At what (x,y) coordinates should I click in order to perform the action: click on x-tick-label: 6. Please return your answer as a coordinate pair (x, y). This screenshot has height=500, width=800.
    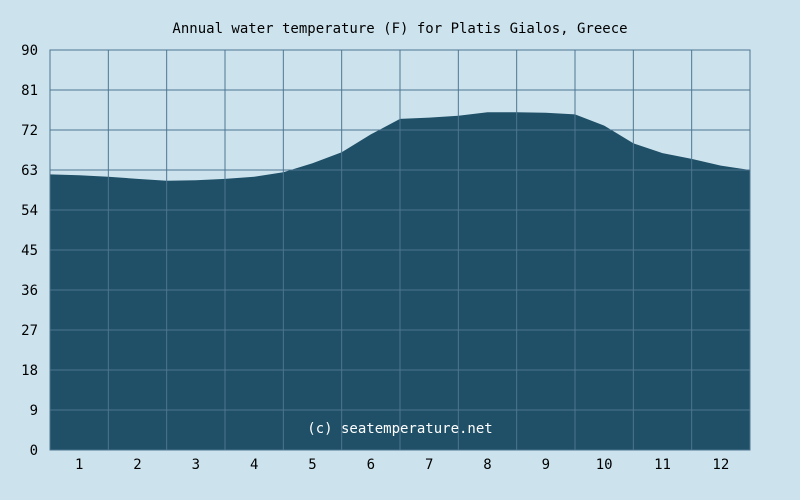
    Looking at the image, I should click on (371, 465).